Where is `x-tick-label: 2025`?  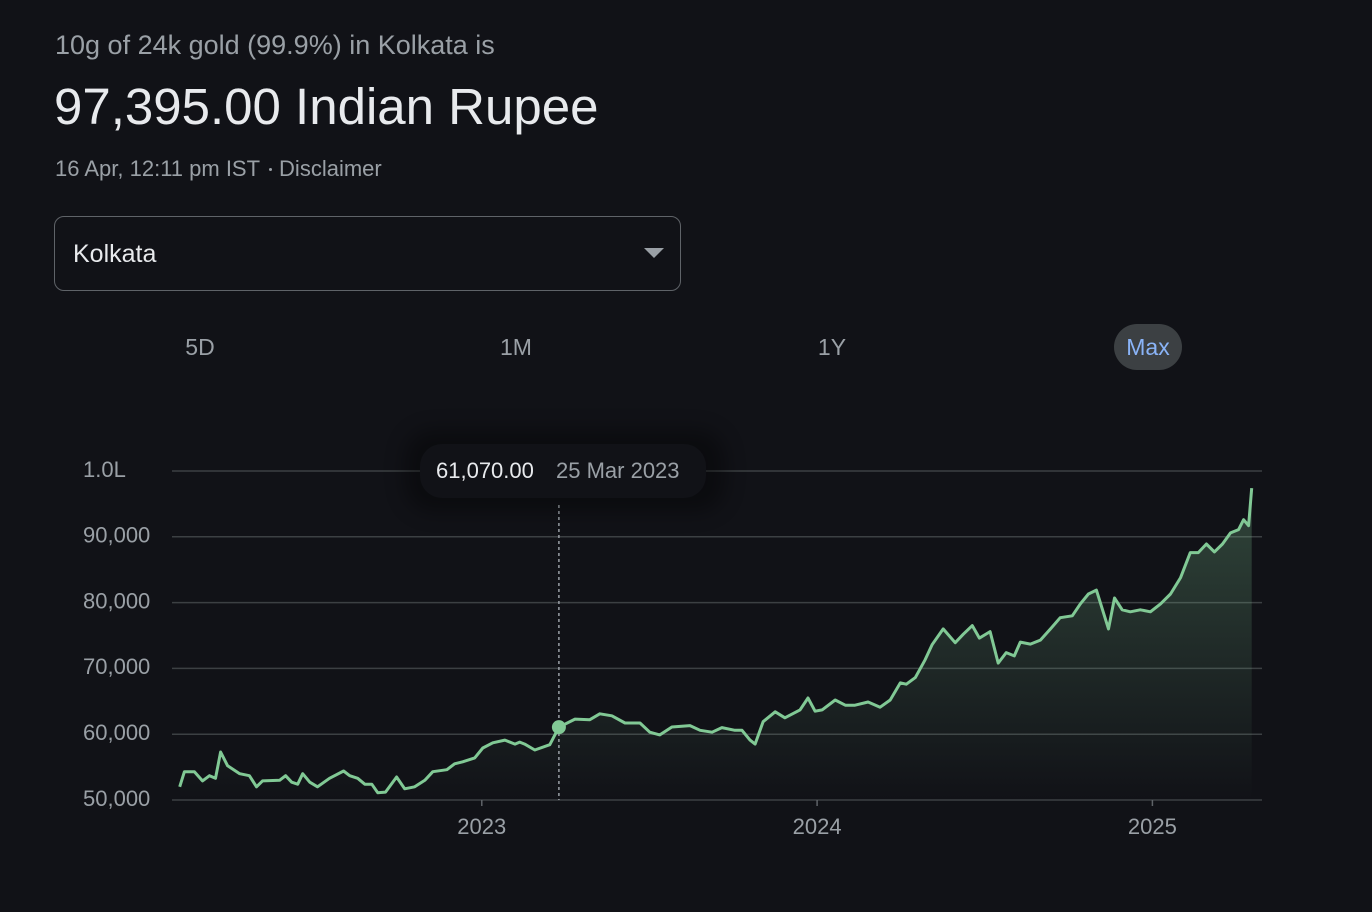
x-tick-label: 2025 is located at coordinates (1152, 826).